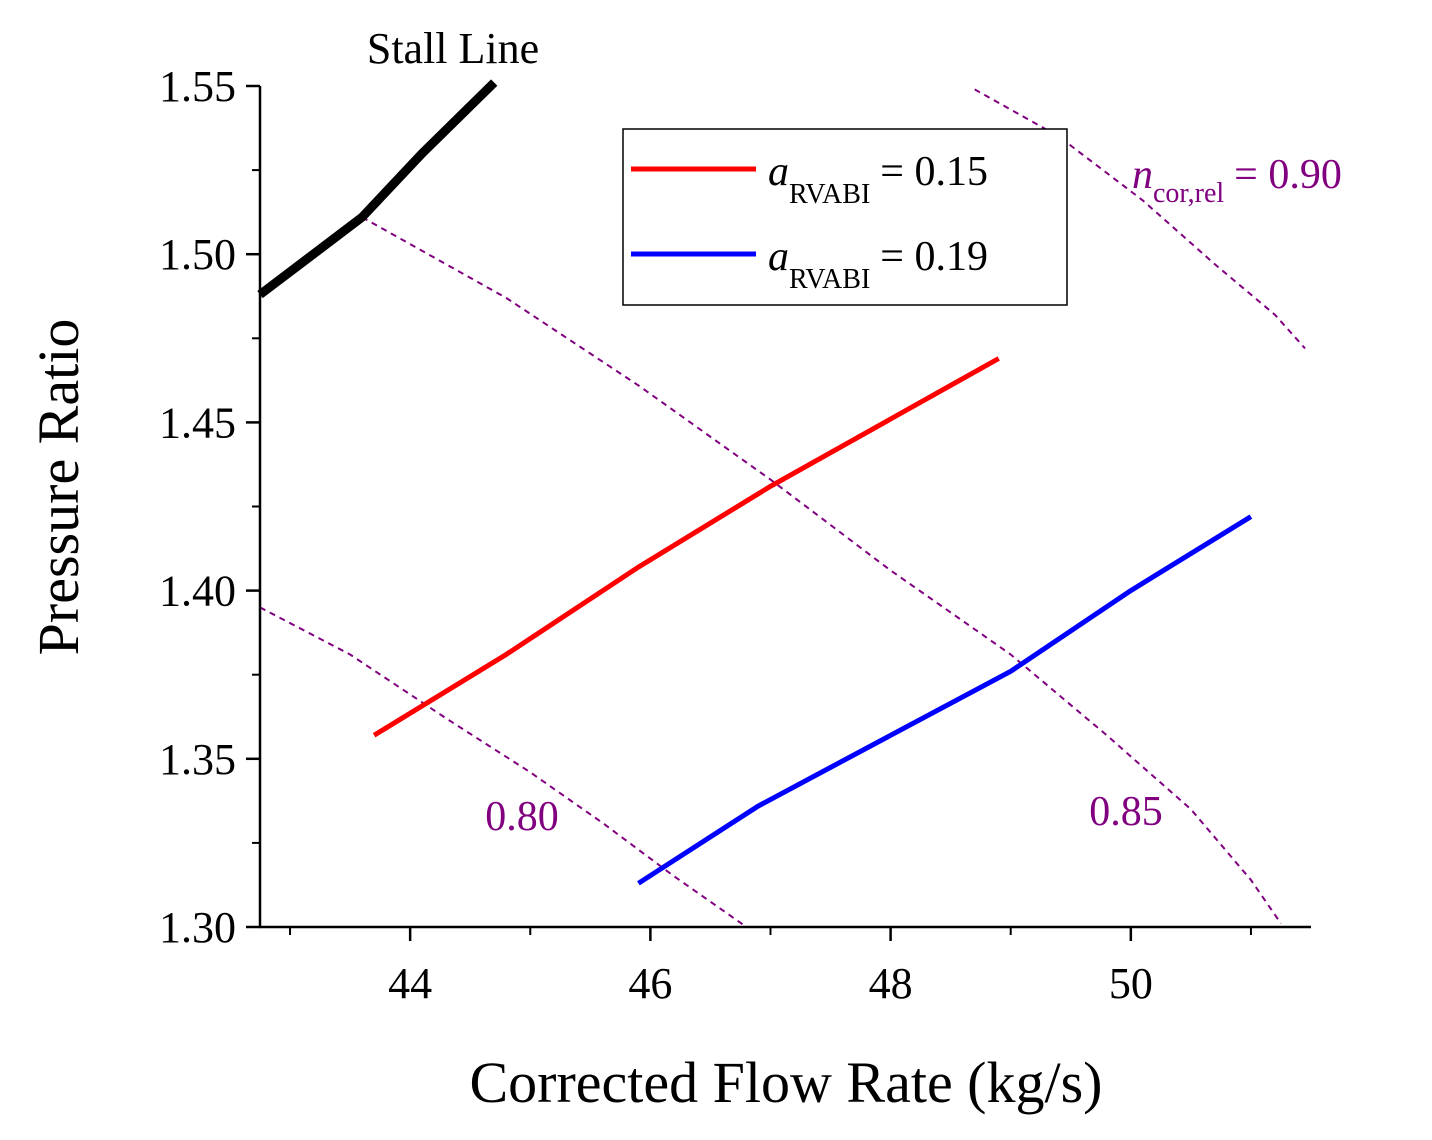  Describe the element at coordinates (934, 172) in the screenshot. I see `legend-label-015-value: = 0.15` at that location.